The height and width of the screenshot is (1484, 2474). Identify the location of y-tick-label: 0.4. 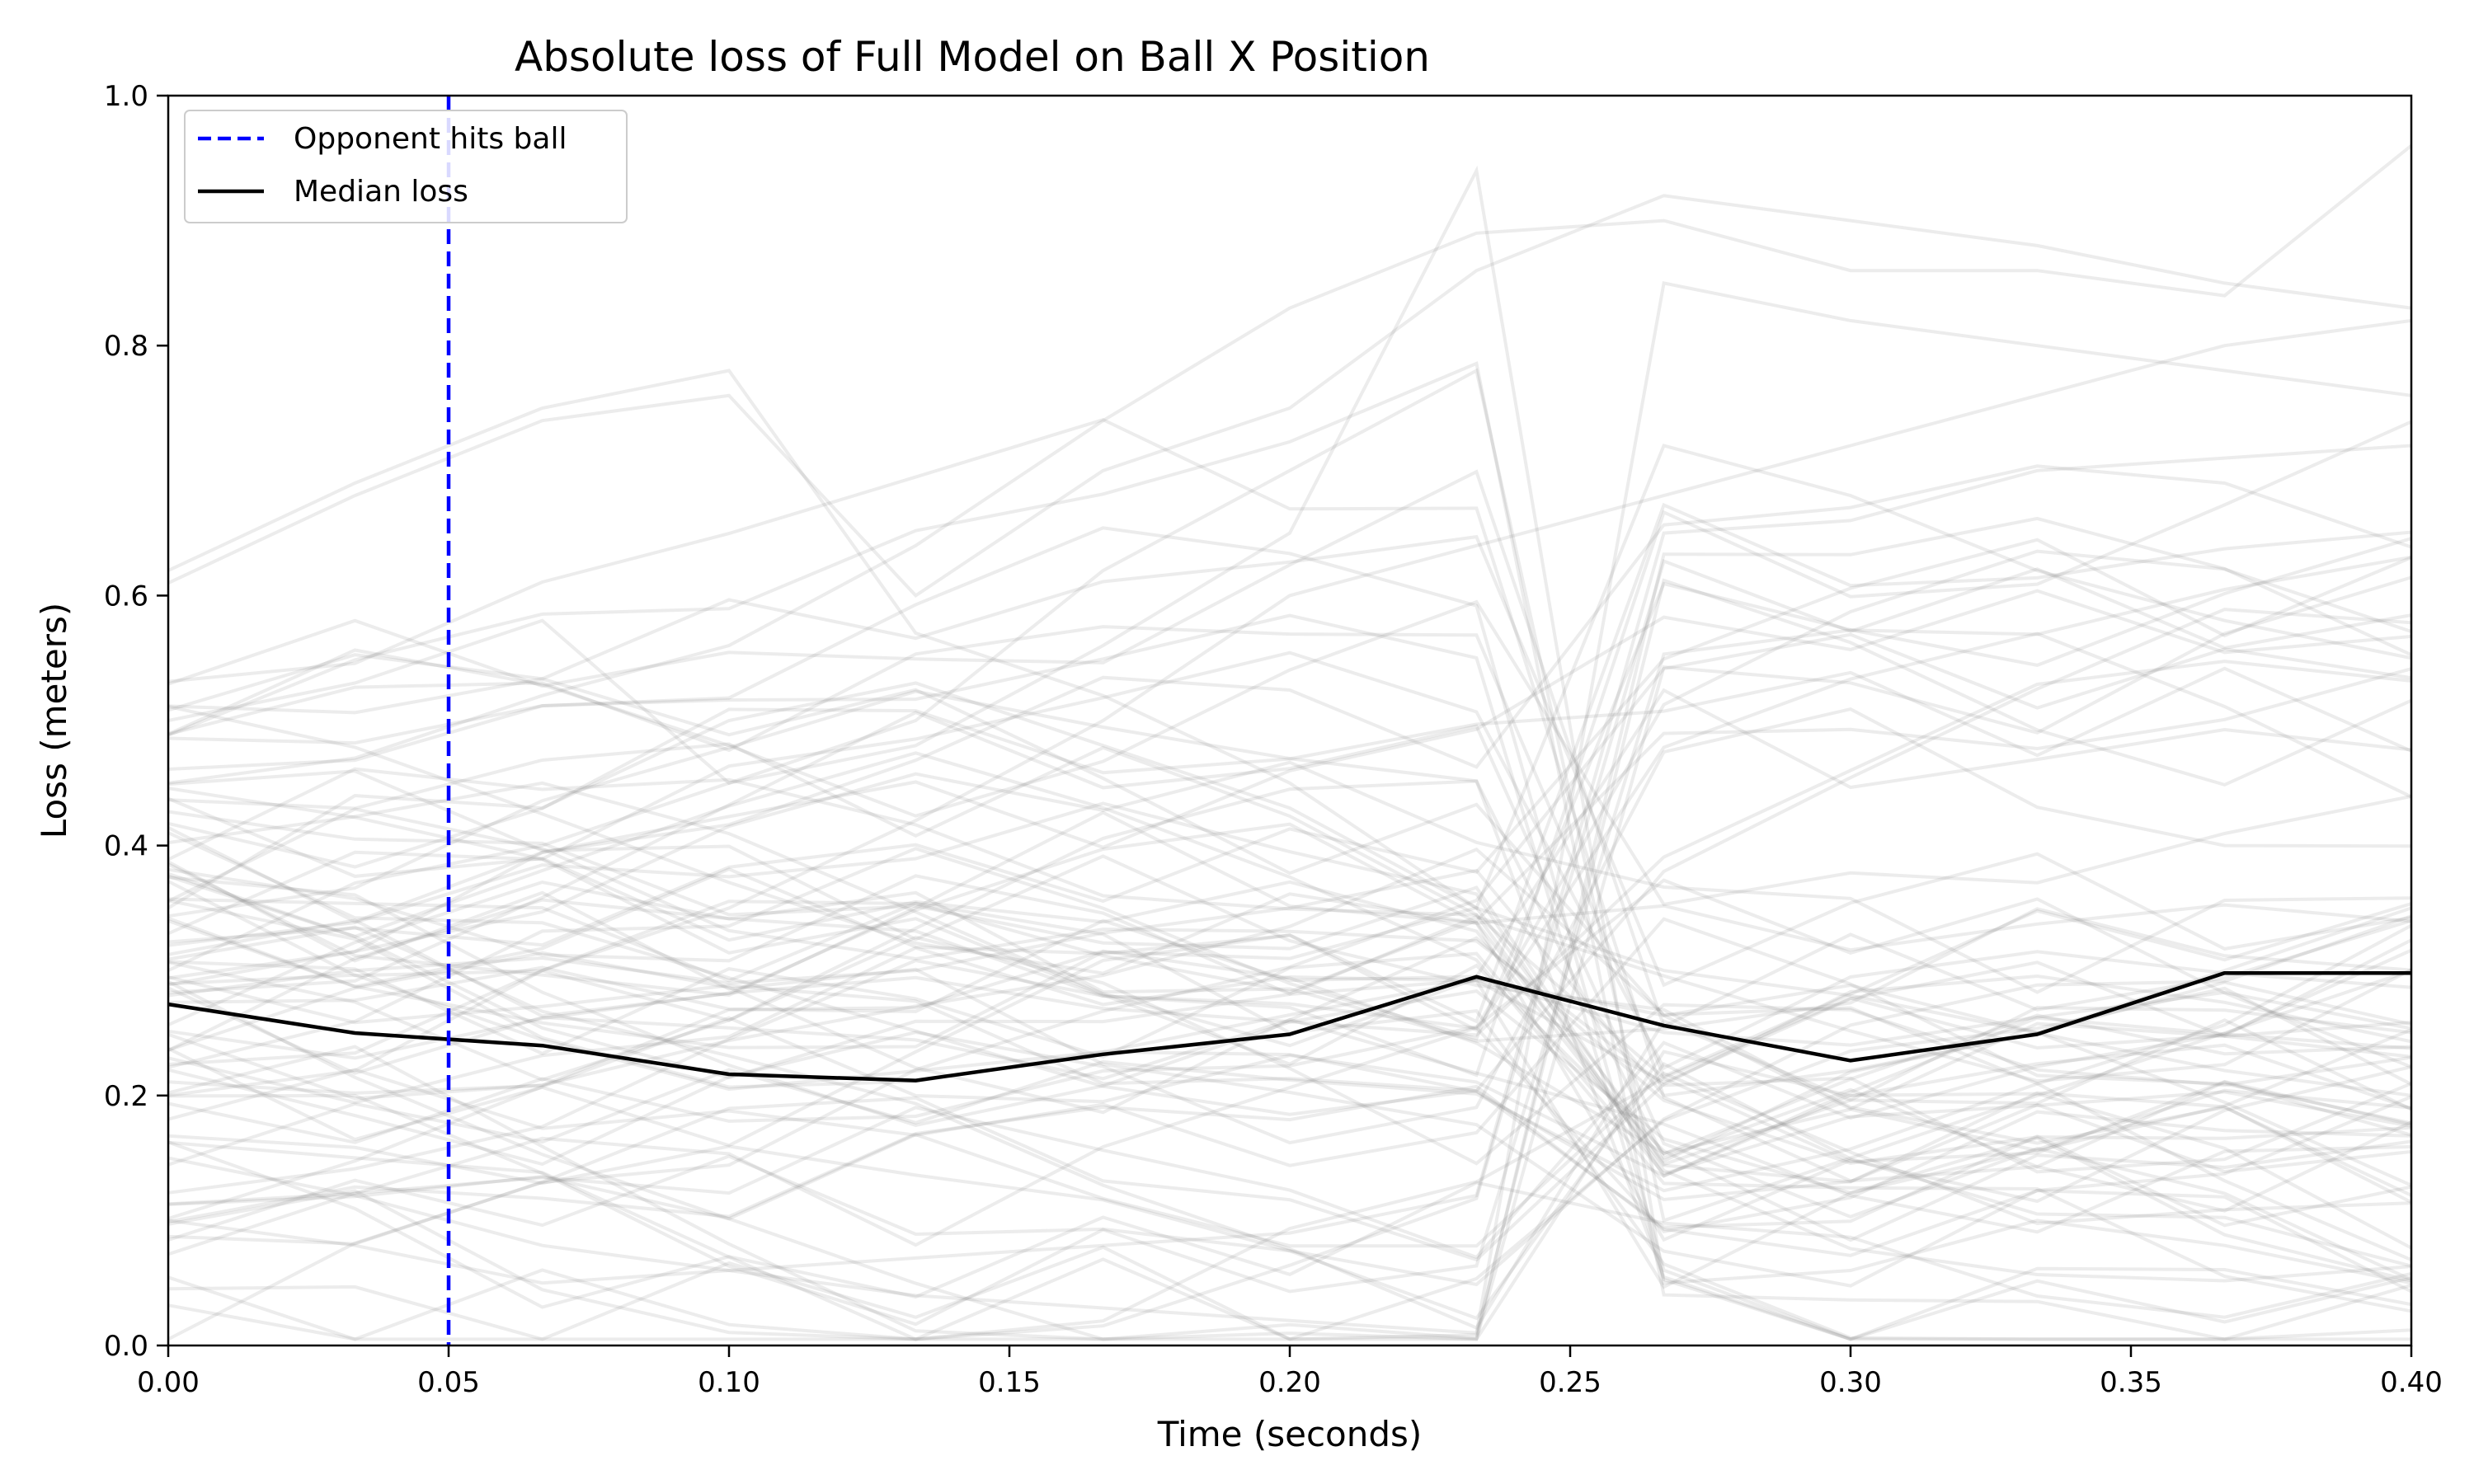
(126, 846).